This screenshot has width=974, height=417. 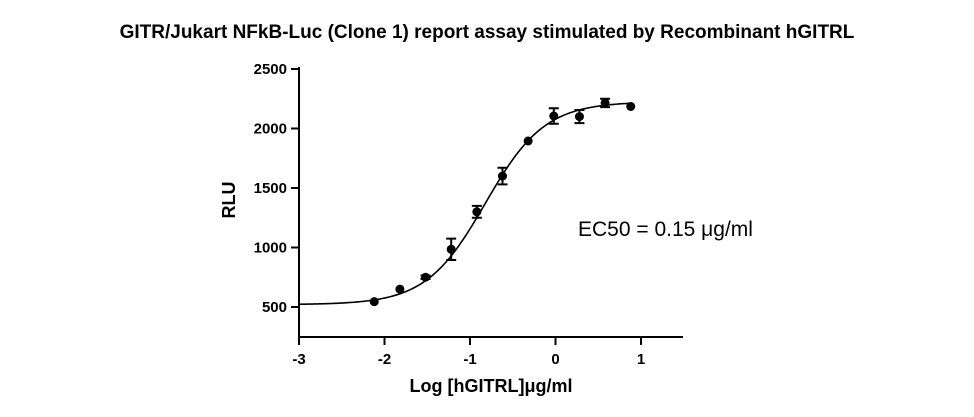 I want to click on data-points, so click(x=502, y=202).